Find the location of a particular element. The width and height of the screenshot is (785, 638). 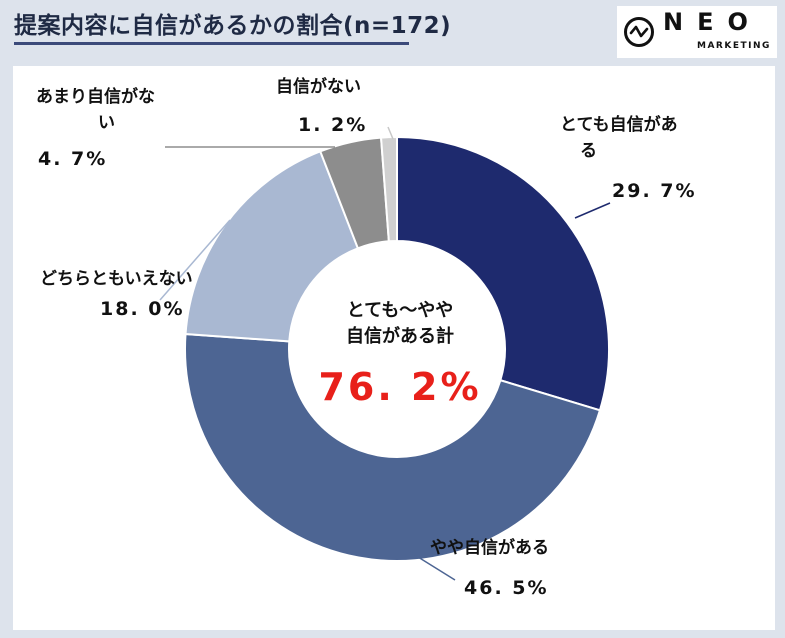

label-neutral-line1: どちらともいえない is located at coordinates (116, 279).